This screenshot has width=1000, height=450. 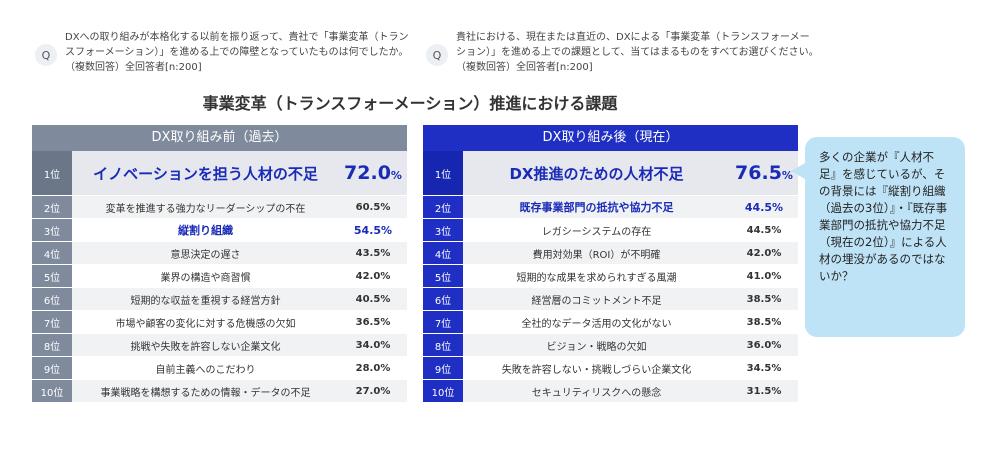 What do you see at coordinates (52, 391) in the screenshot?
I see `rank-cell: 10位` at bounding box center [52, 391].